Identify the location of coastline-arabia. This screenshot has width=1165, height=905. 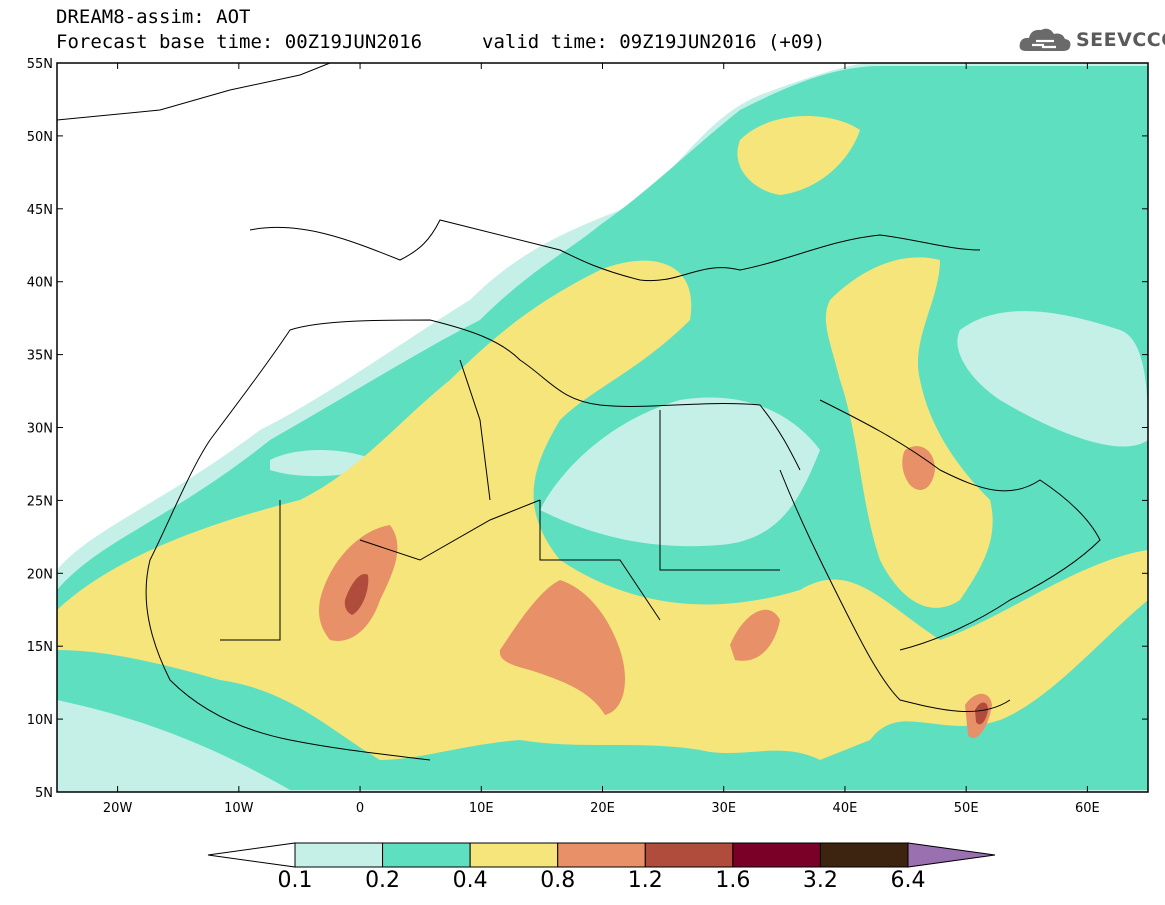
(960, 525).